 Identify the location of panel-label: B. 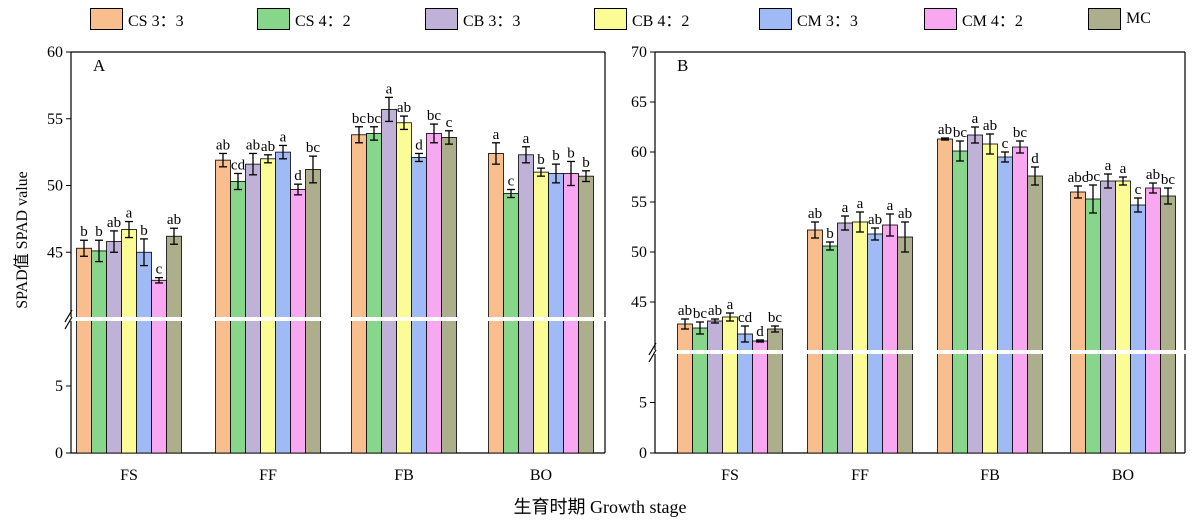
(682, 65).